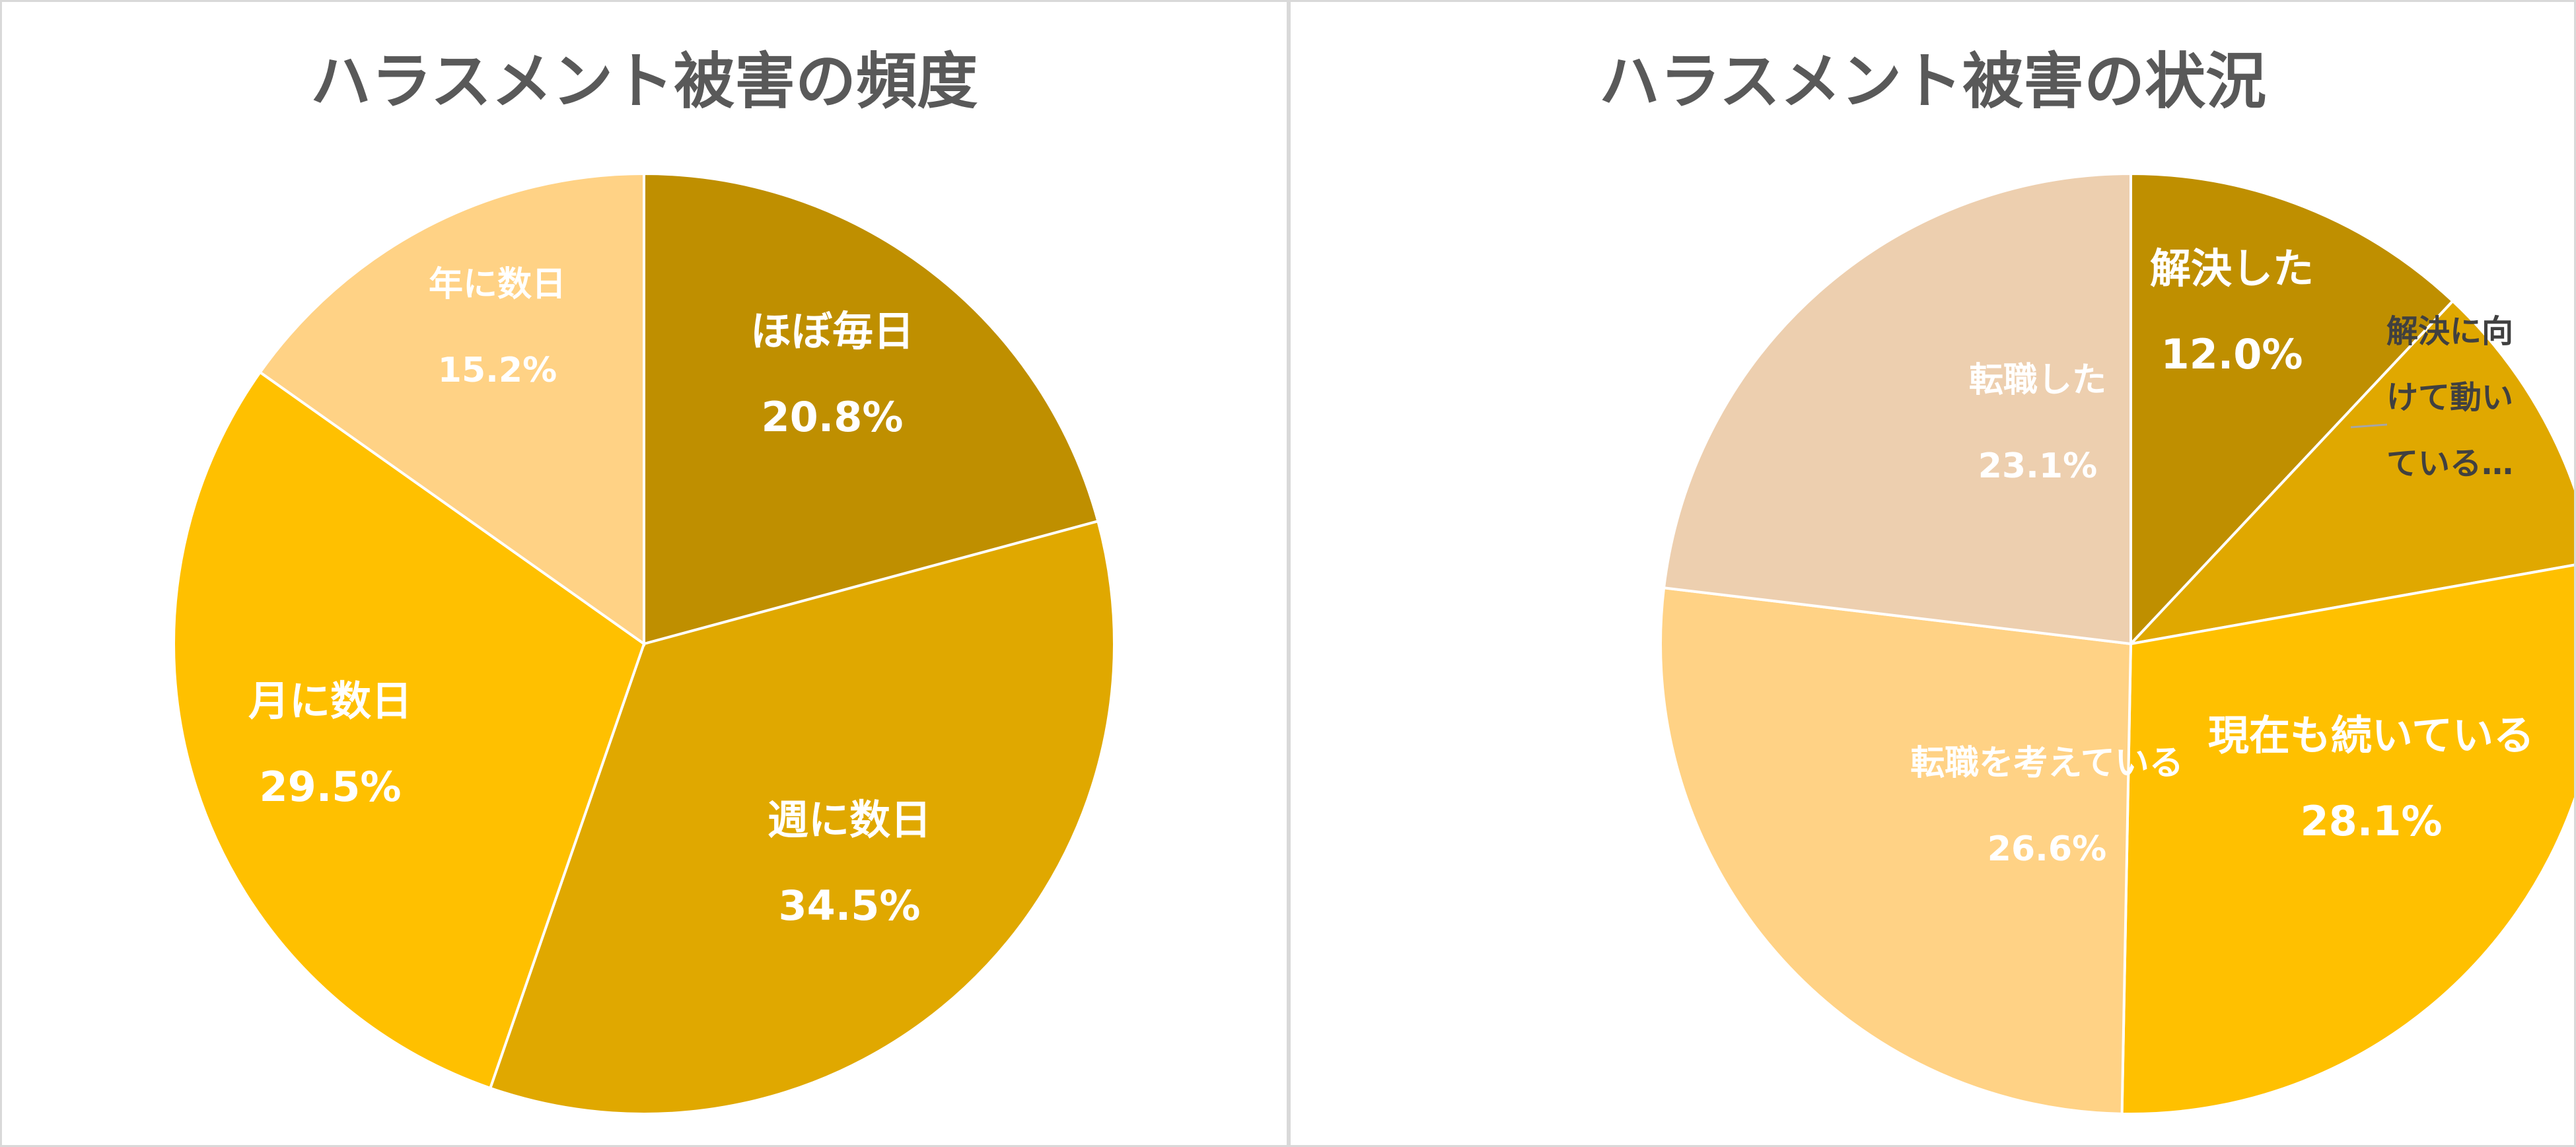 This screenshot has width=2576, height=1147. Describe the element at coordinates (2232, 354) in the screenshot. I see `slice-value-label: 12.0%` at that location.